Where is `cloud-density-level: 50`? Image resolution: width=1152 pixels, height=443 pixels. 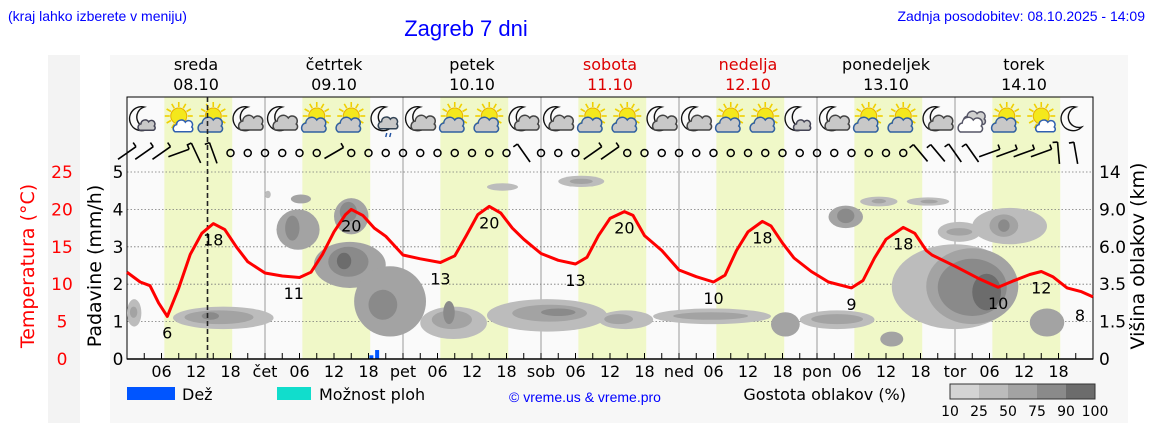
cloud-density-level: 50 is located at coordinates (1008, 412).